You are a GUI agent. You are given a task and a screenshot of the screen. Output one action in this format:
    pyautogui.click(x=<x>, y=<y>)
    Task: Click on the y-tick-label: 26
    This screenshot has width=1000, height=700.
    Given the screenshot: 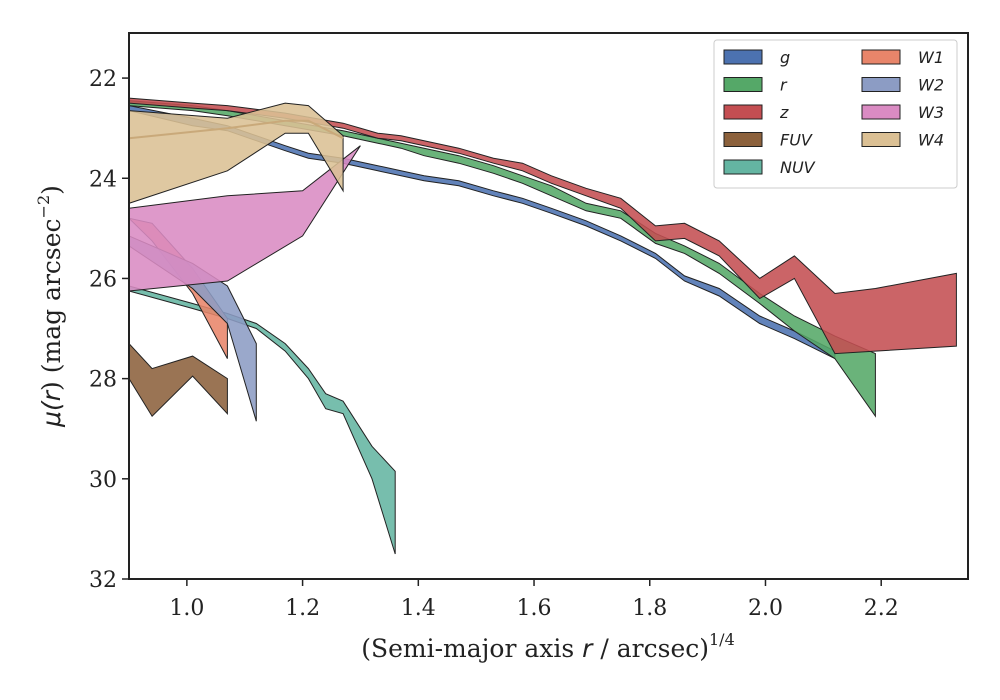 What is the action you would take?
    pyautogui.click(x=103, y=279)
    